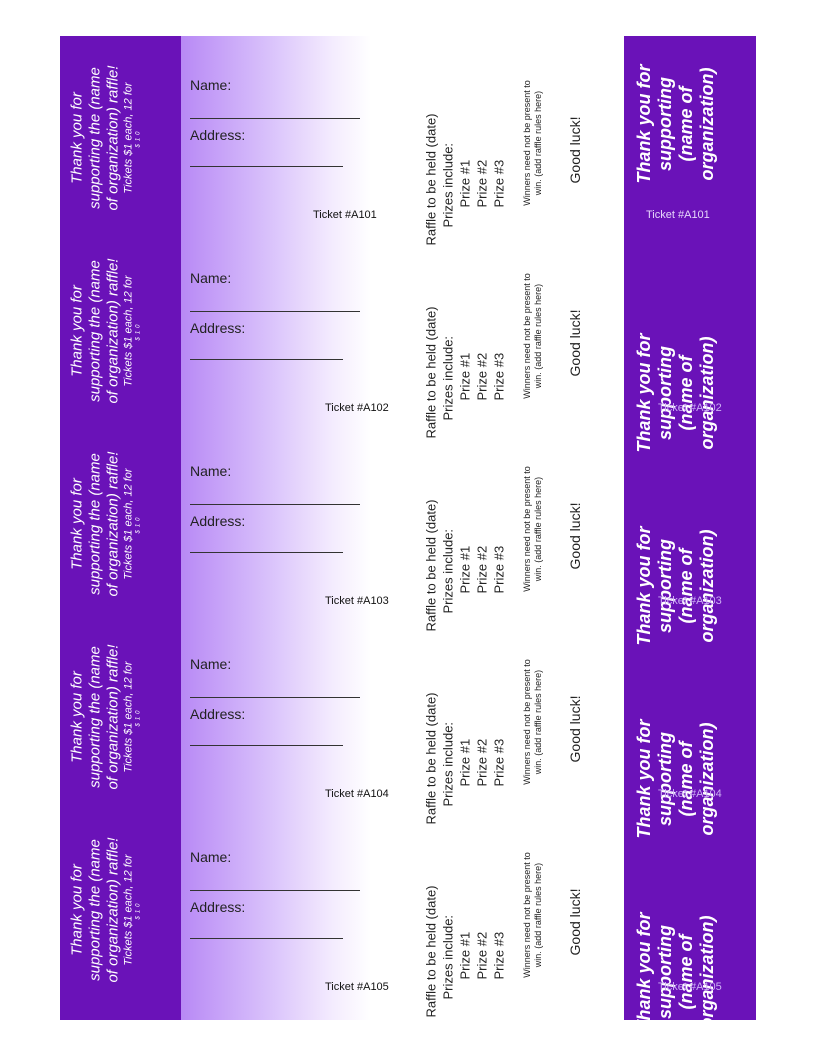 The image size is (816, 1056). Describe the element at coordinates (690, 987) in the screenshot. I see `stub-ticket-number: Ticket #A105` at that location.